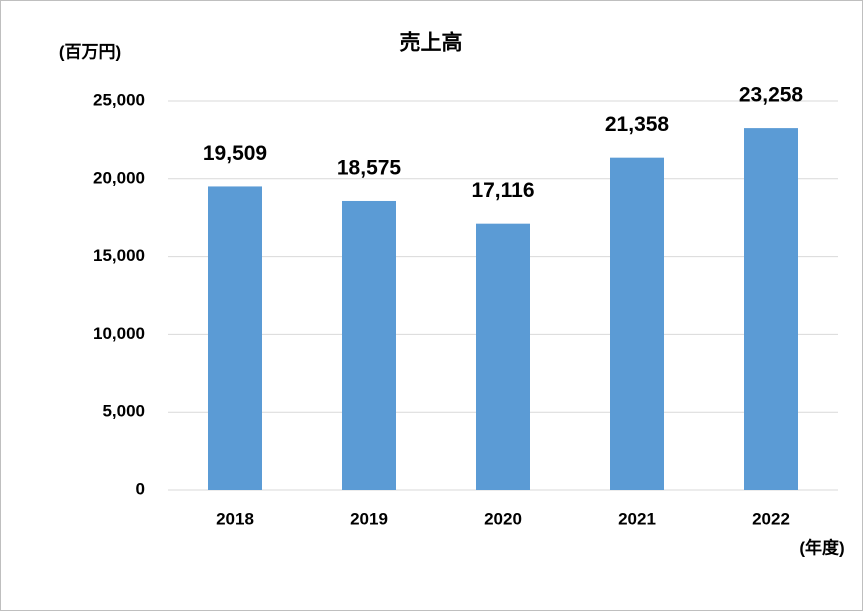 The width and height of the screenshot is (863, 611). What do you see at coordinates (140, 488) in the screenshot?
I see `y-tick-label: 0` at bounding box center [140, 488].